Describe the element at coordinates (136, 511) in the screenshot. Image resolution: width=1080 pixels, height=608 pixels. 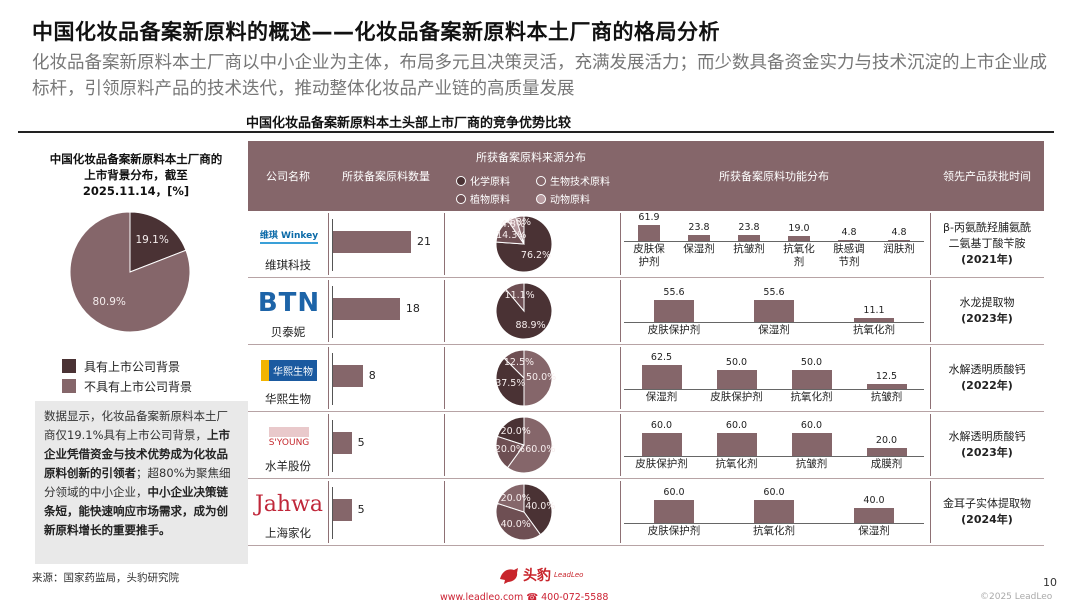
I see `note-text: 中小企业决策链条短，能快速响应市场需求，成为创新原料增长的重要推手。` at that location.